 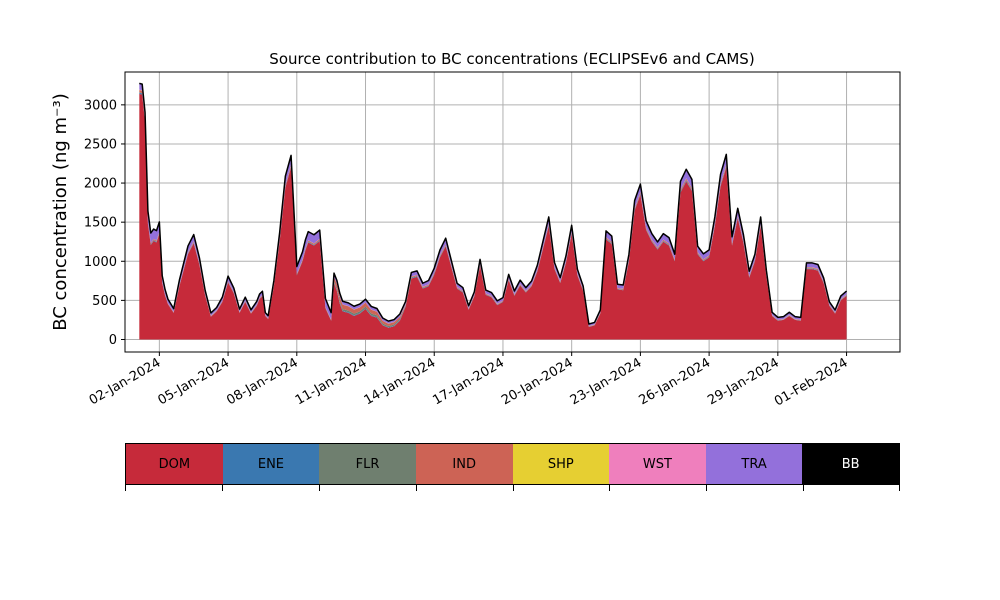 What do you see at coordinates (60, 212) in the screenshot?
I see `y-axis-title: BC concentration (ng m⁻³)` at bounding box center [60, 212].